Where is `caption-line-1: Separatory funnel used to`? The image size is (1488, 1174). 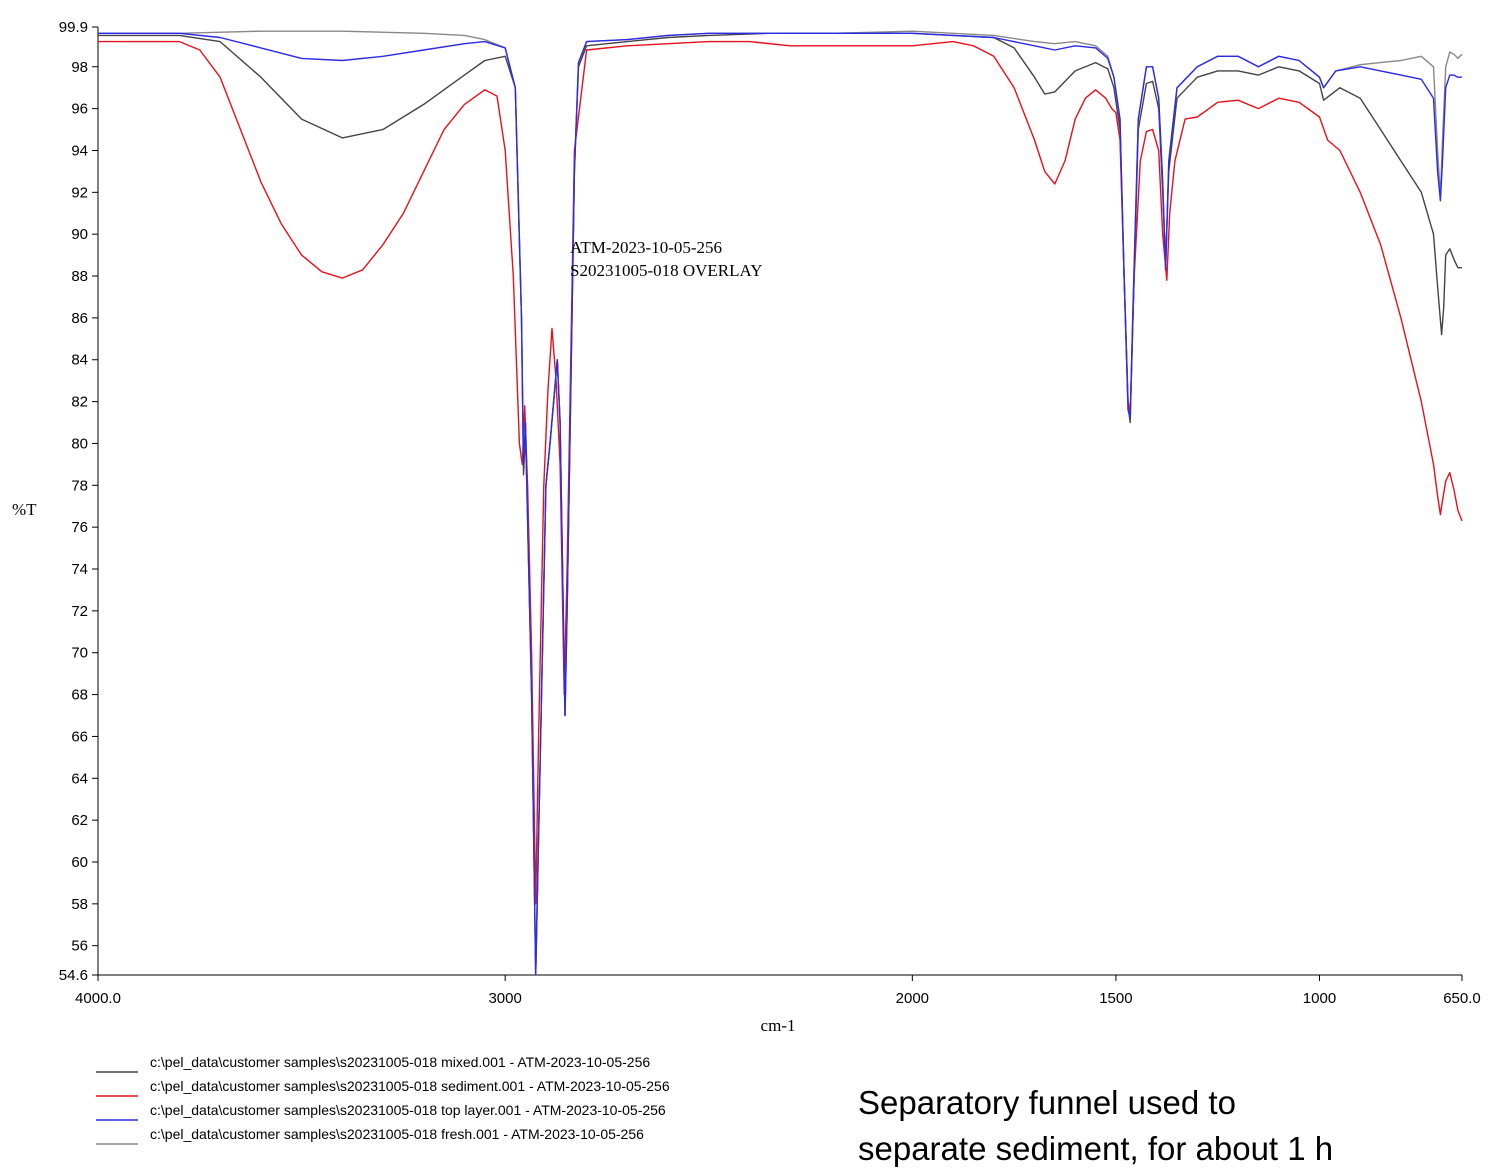 caption-line-1: Separatory funnel used to is located at coordinates (1047, 1102).